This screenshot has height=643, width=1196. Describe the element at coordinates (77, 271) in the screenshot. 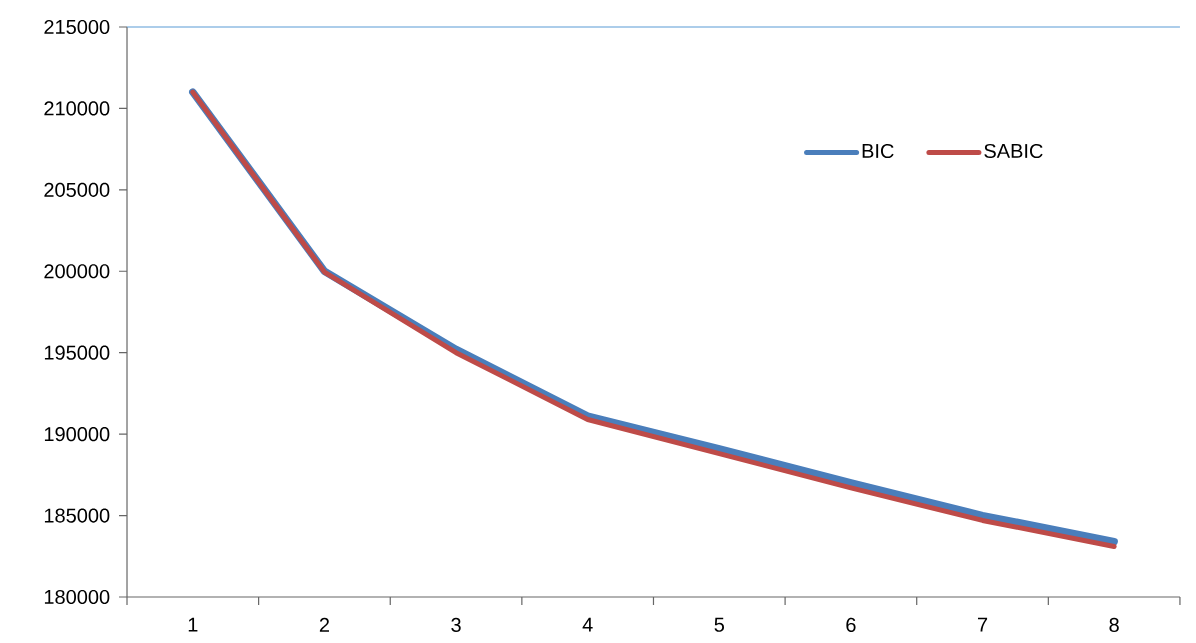

I see `y-tick-label: 200000` at that location.